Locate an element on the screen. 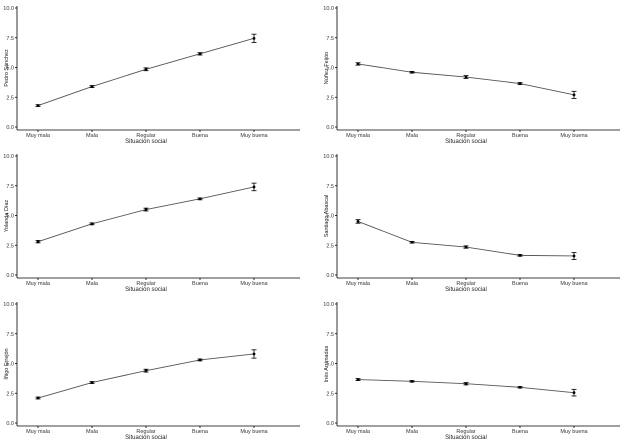 This screenshot has width=640, height=445. y-axis-label: Santiago Abascal is located at coordinates (327, 216).